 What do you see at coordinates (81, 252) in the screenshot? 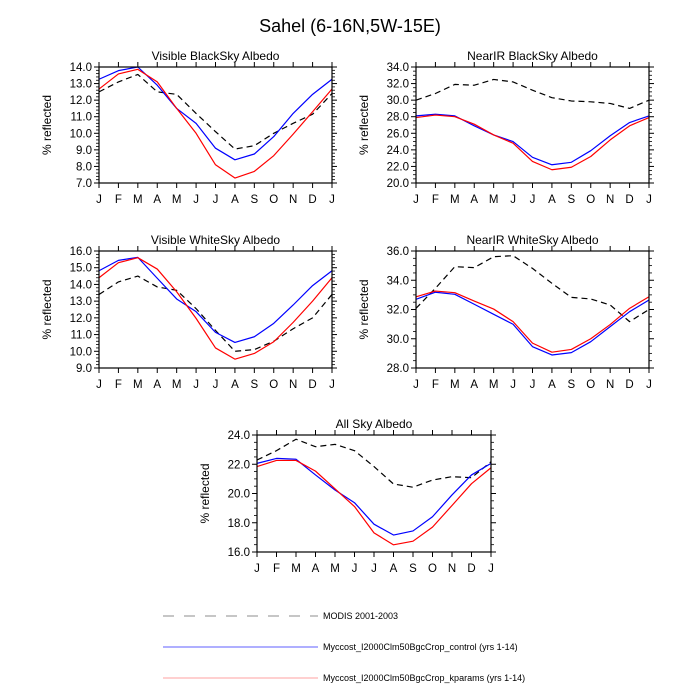
I see `y-tick-label: 16.0` at bounding box center [81, 252].